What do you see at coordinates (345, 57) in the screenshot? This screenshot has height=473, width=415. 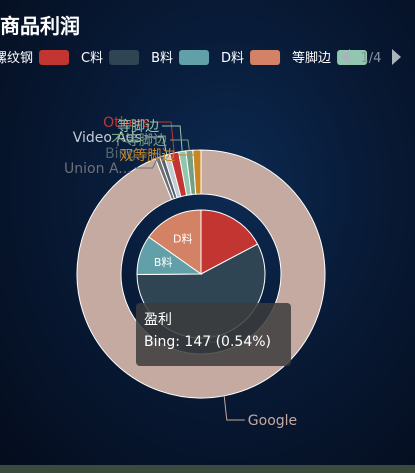 I see `legend-prev-icon` at bounding box center [345, 57].